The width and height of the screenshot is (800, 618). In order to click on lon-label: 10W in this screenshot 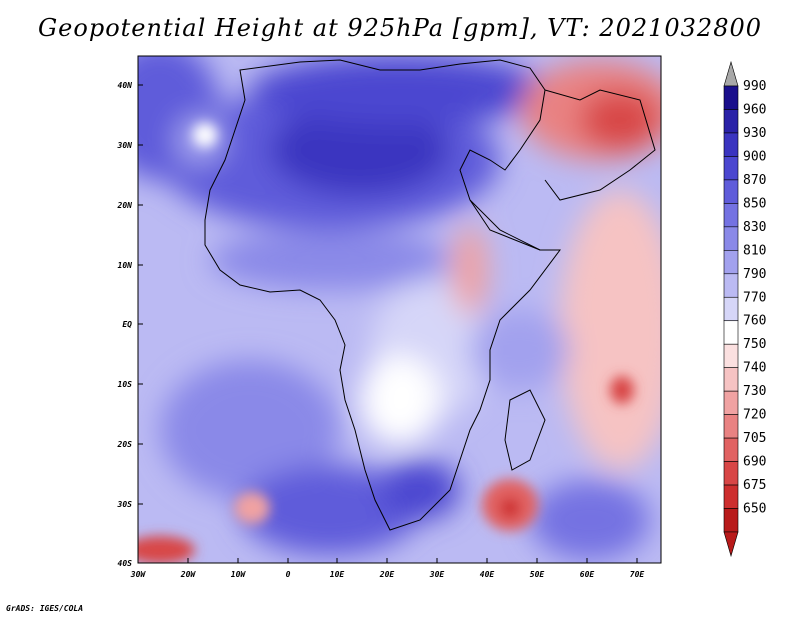, I will do `click(239, 574)`.